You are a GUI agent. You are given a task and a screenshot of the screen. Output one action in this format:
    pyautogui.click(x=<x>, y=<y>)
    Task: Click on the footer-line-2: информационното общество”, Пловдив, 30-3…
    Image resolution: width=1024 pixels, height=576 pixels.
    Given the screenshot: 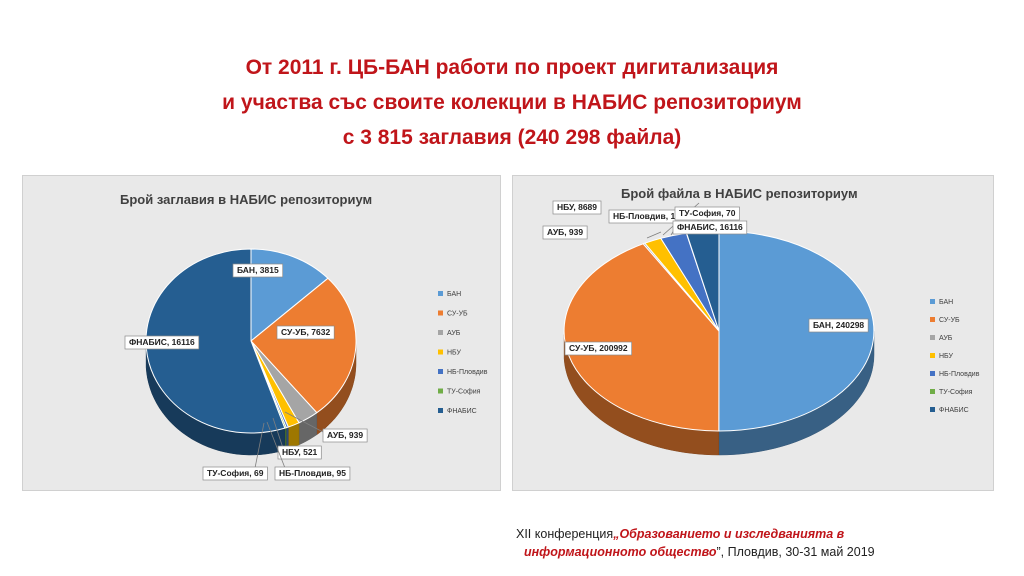 What is the action you would take?
    pyautogui.click(x=699, y=552)
    